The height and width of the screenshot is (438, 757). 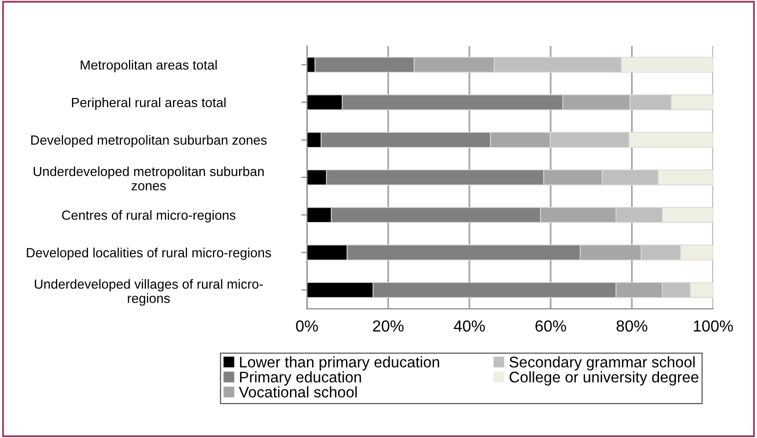 I want to click on x-tick-label: 80%, so click(x=632, y=326).